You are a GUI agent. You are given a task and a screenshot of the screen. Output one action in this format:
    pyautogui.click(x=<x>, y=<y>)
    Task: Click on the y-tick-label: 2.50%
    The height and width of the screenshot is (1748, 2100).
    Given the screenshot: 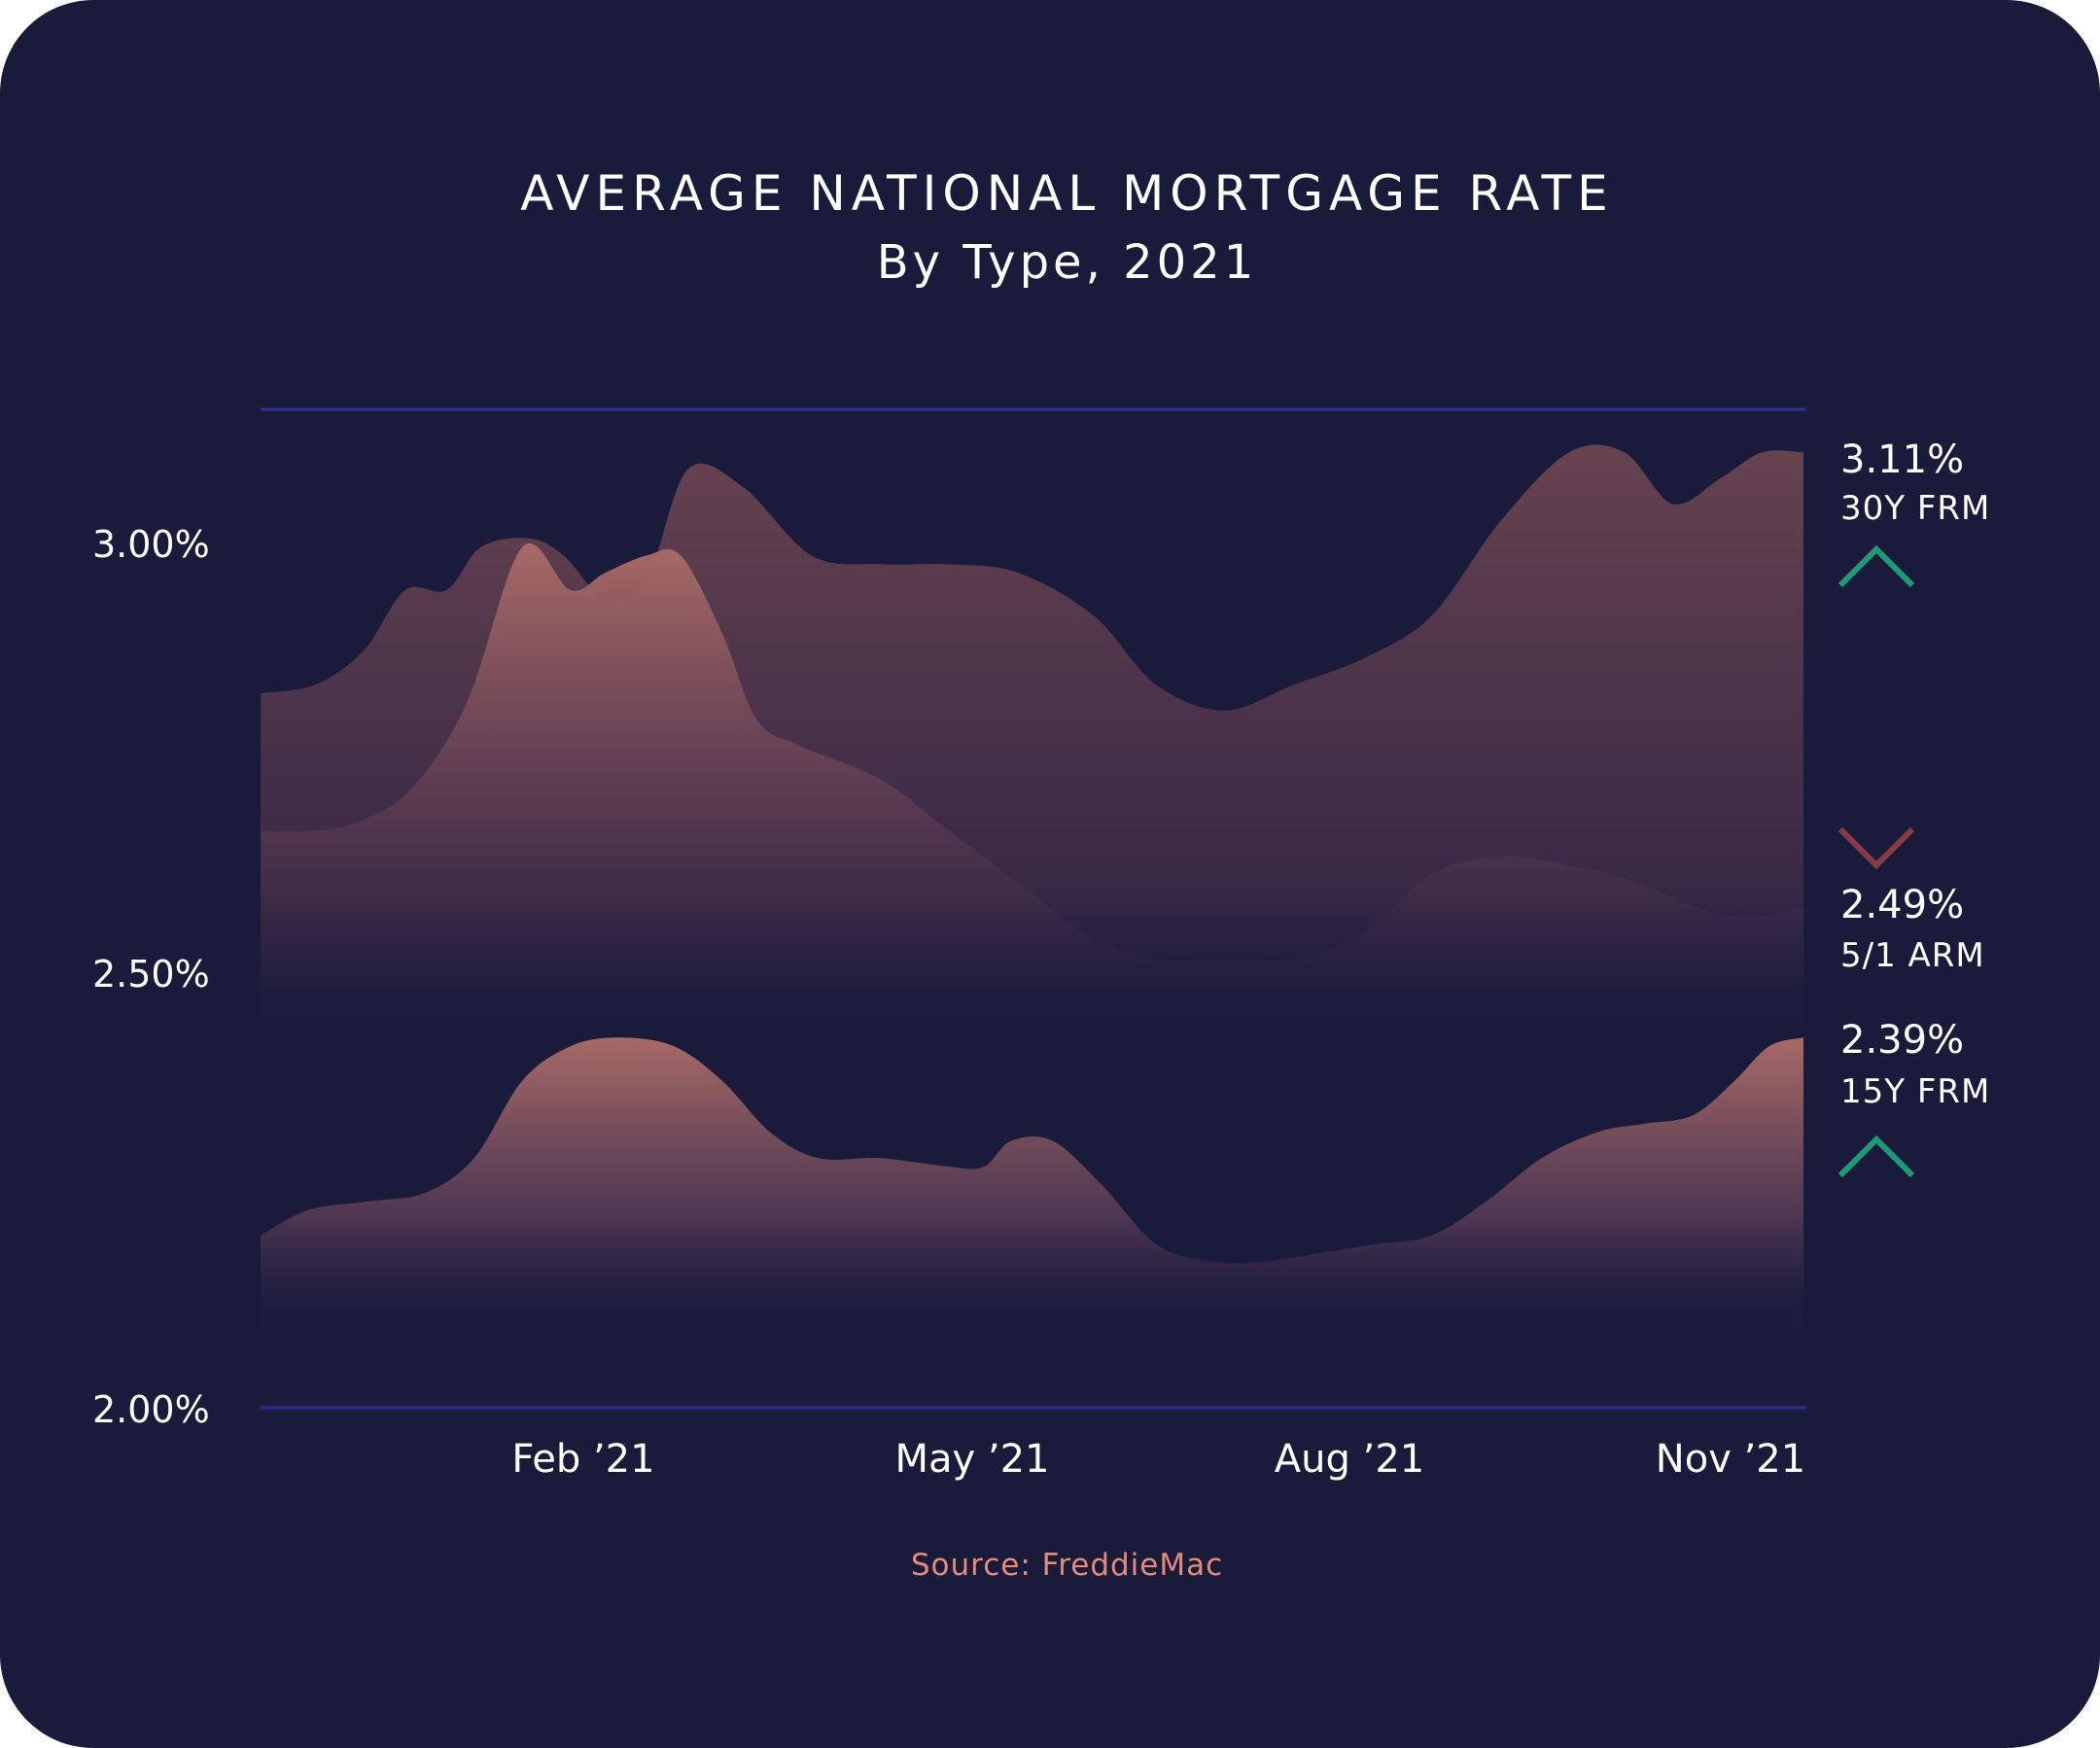 What is the action you would take?
    pyautogui.click(x=151, y=974)
    